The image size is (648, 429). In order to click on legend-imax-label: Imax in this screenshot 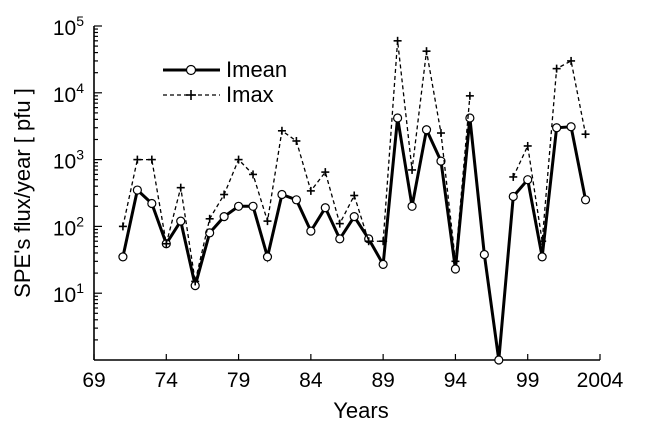, I will do `click(250, 94)`.